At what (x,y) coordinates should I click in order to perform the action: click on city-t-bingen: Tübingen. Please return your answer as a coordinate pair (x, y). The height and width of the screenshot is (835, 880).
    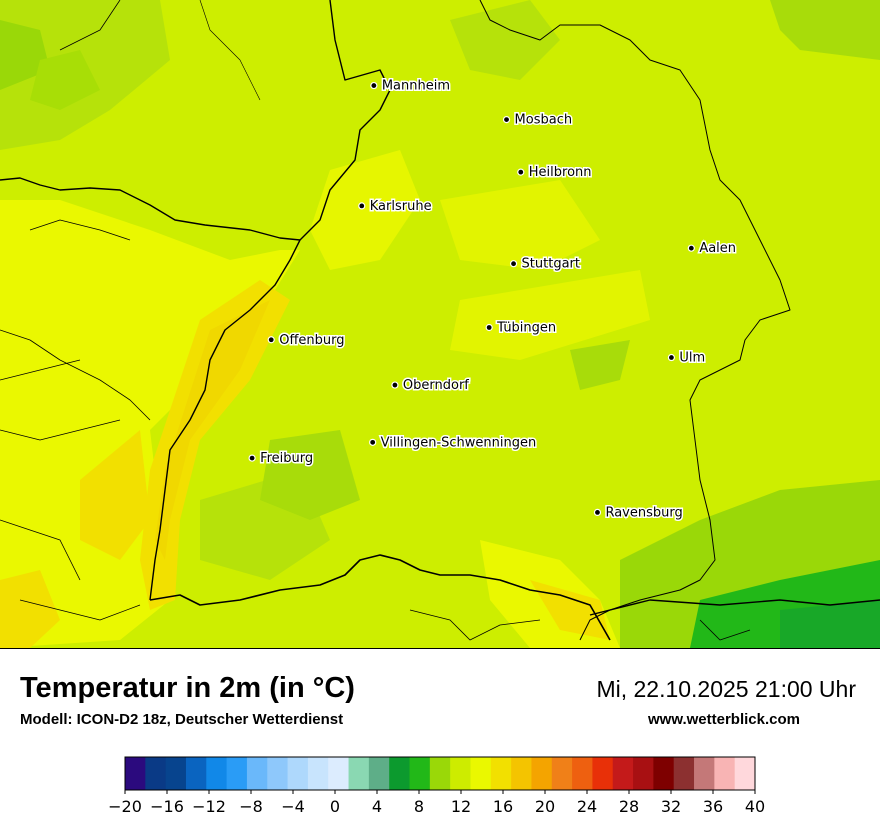
    Looking at the image, I should click on (521, 328).